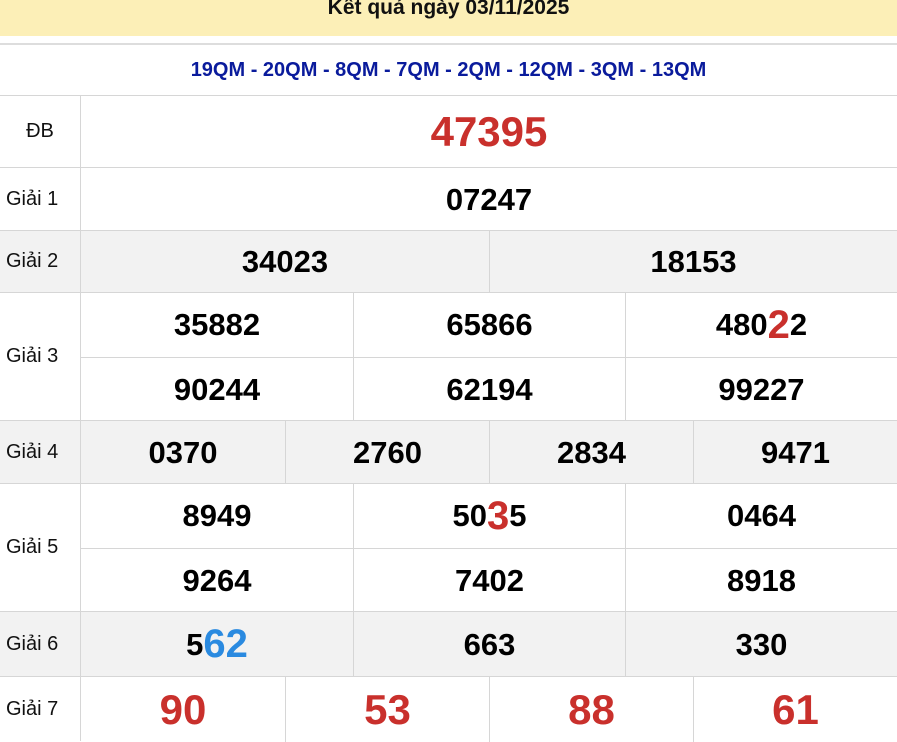 The height and width of the screenshot is (742, 897). I want to click on digits: 62194, so click(489, 389).